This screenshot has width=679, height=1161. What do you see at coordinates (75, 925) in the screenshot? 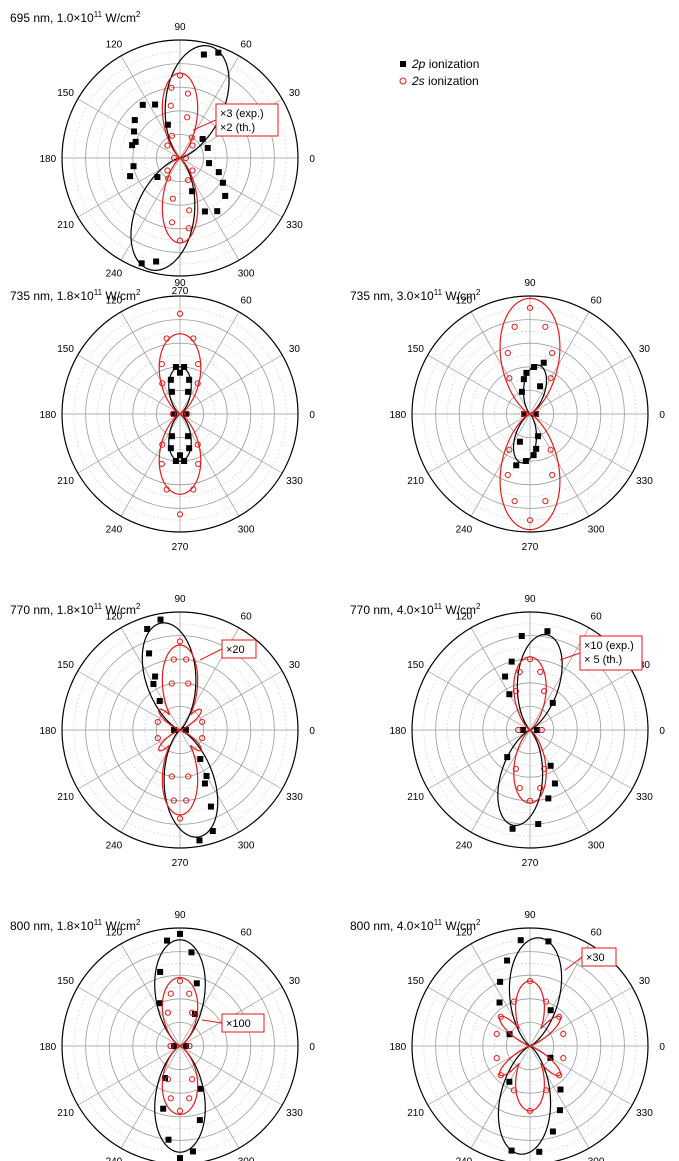
I see `panel-title: 800 nm, 1.8×1011 W/cm2` at bounding box center [75, 925].